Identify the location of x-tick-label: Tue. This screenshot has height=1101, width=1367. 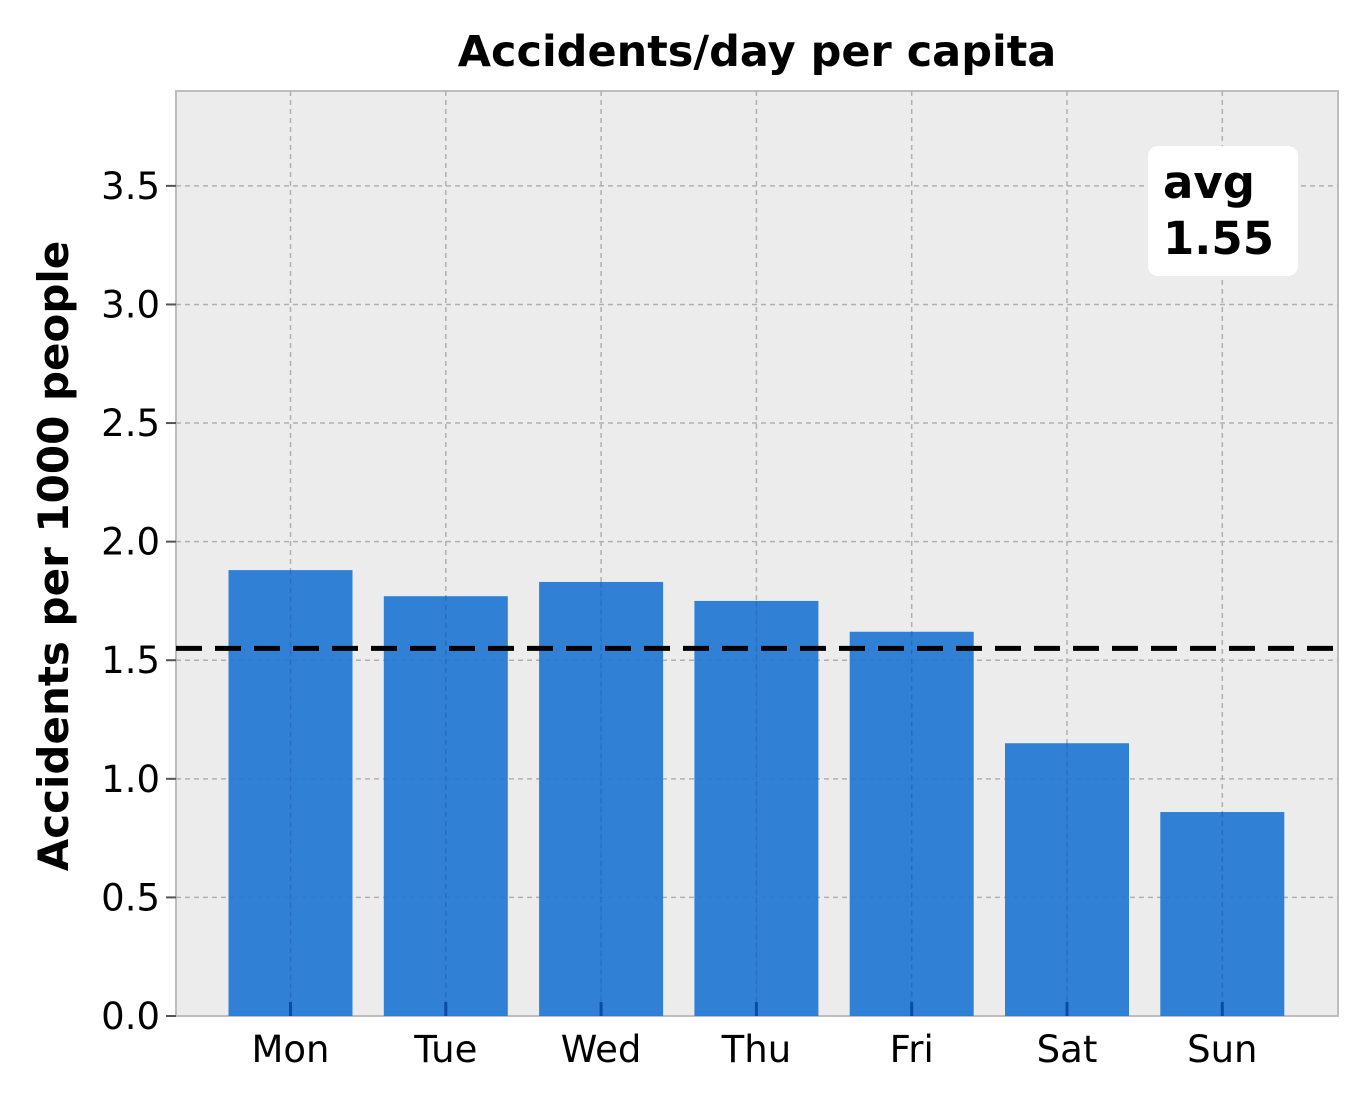
(445, 1049).